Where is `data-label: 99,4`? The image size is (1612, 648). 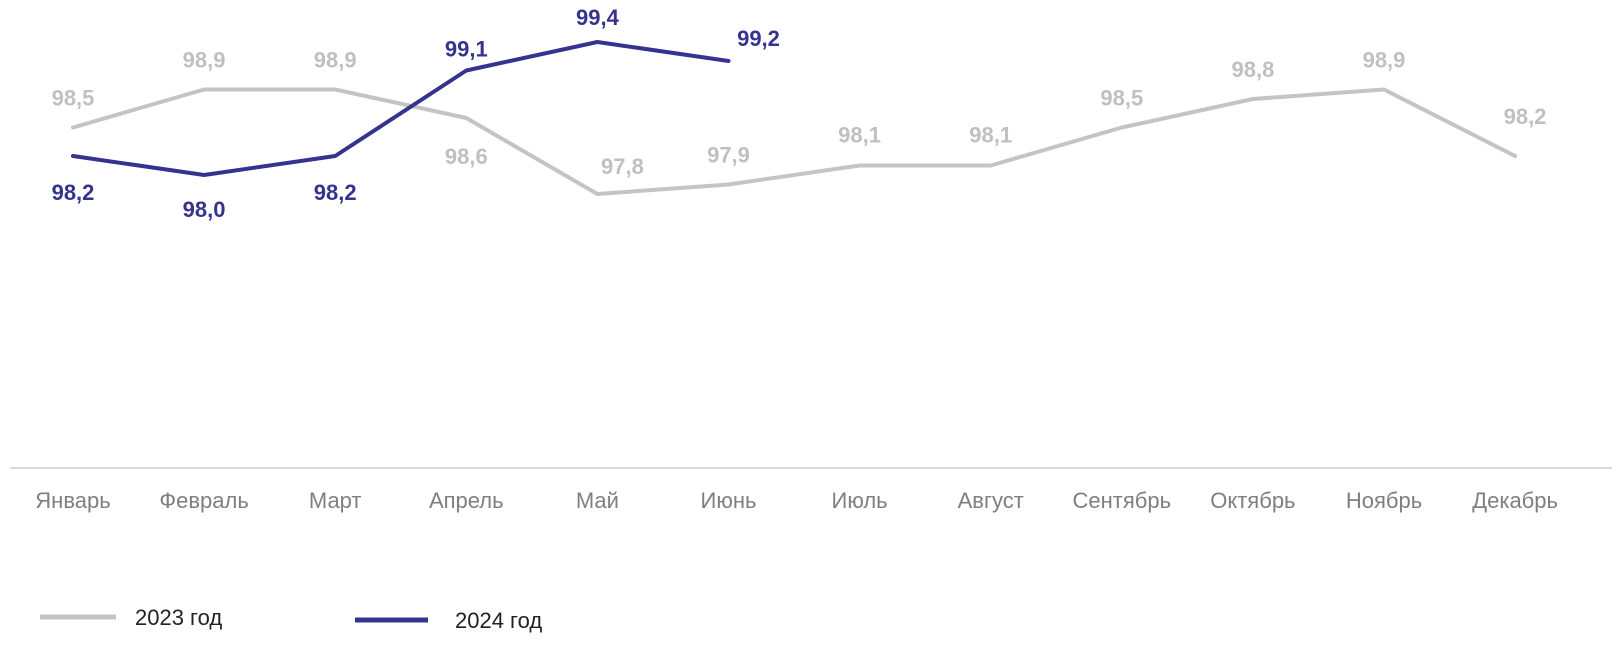
data-label: 99,4 is located at coordinates (598, 17).